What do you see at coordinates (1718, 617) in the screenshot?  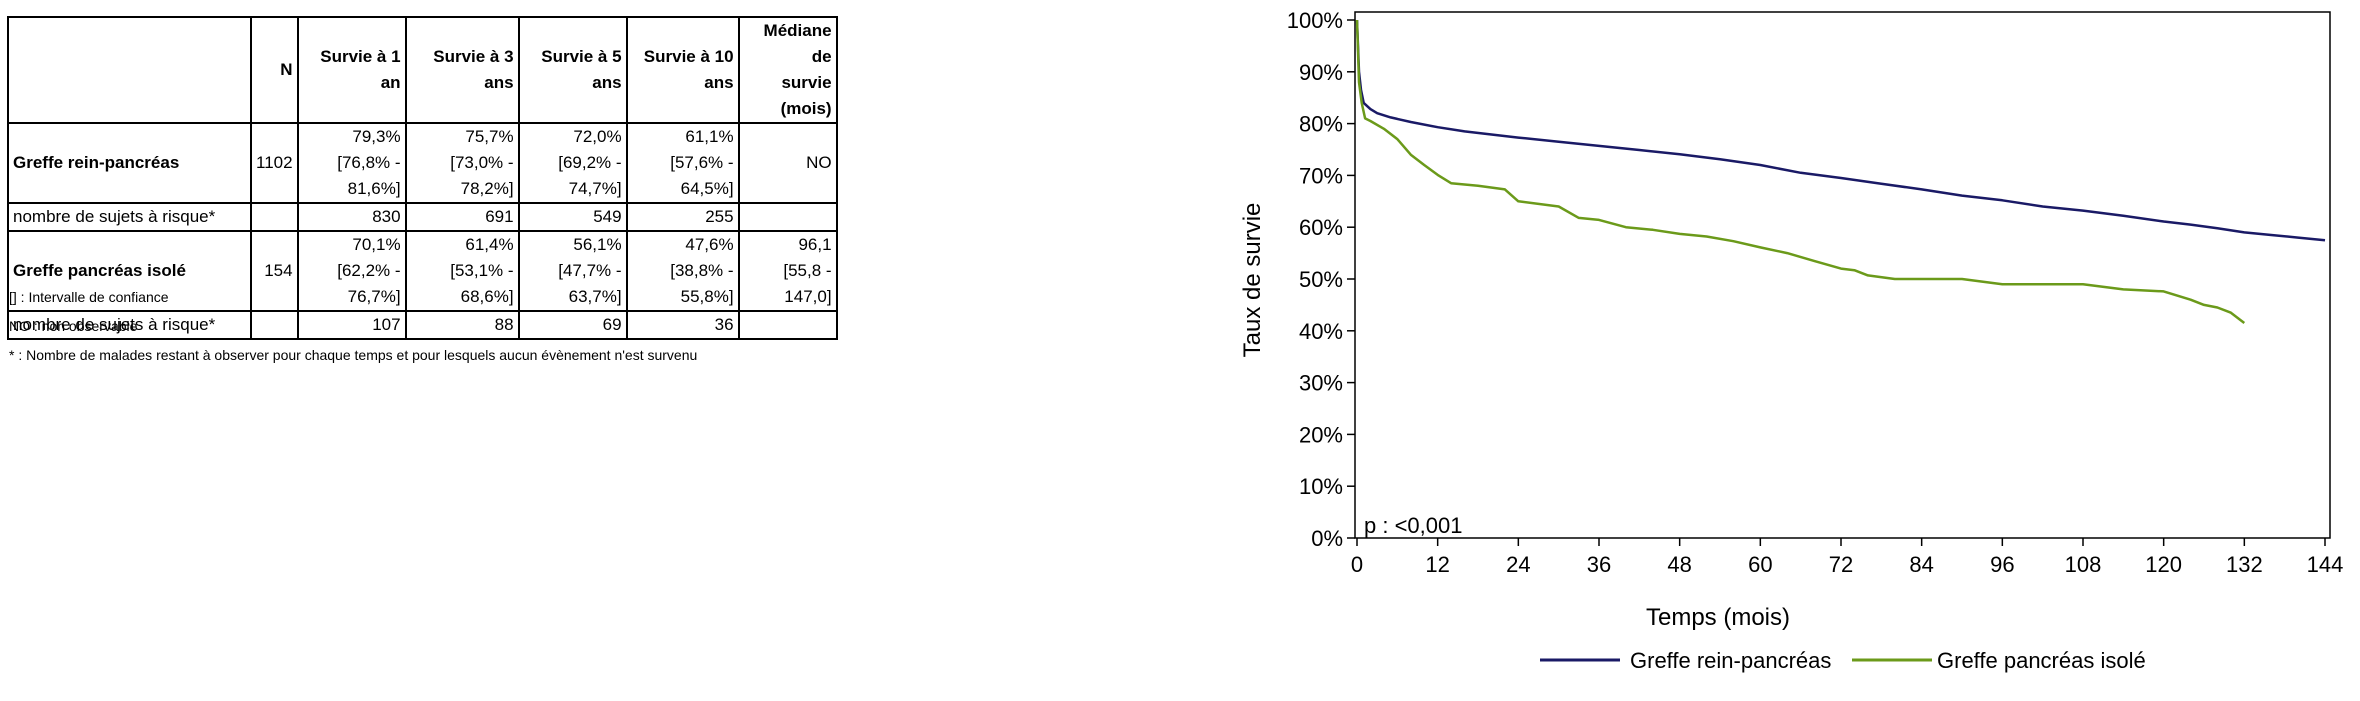 I see `x-axis-label: Temps (mois)` at bounding box center [1718, 617].